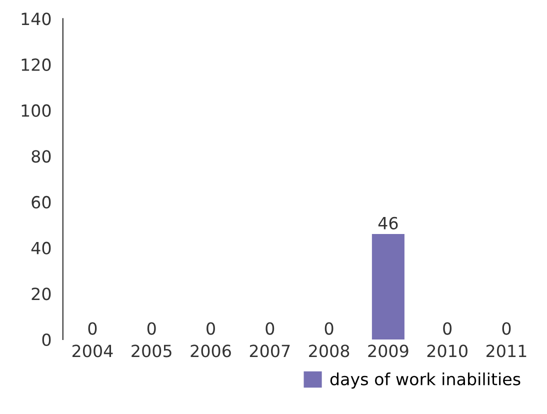  What do you see at coordinates (46, 339) in the screenshot?
I see `y-tick-label: 0` at bounding box center [46, 339].